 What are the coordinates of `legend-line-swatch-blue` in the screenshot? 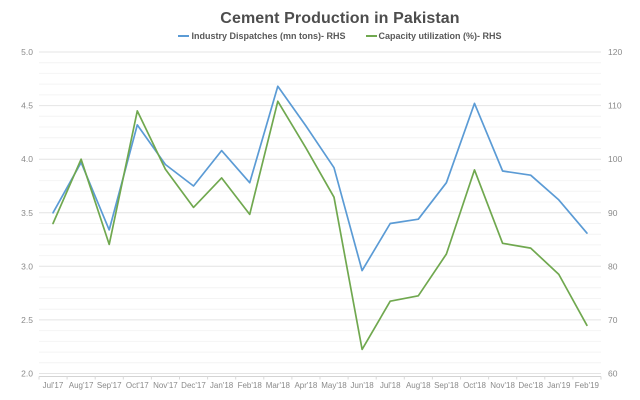 It's located at (184, 36).